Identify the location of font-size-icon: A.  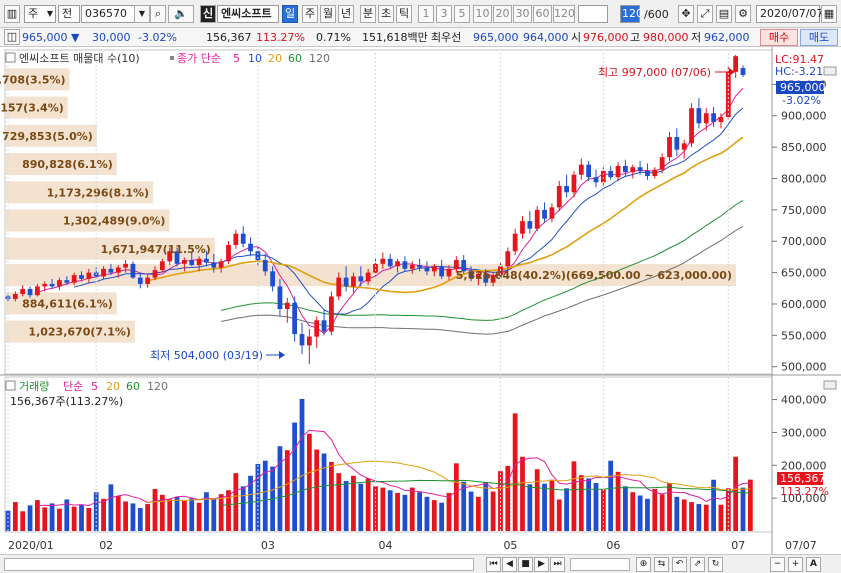
(813, 564).